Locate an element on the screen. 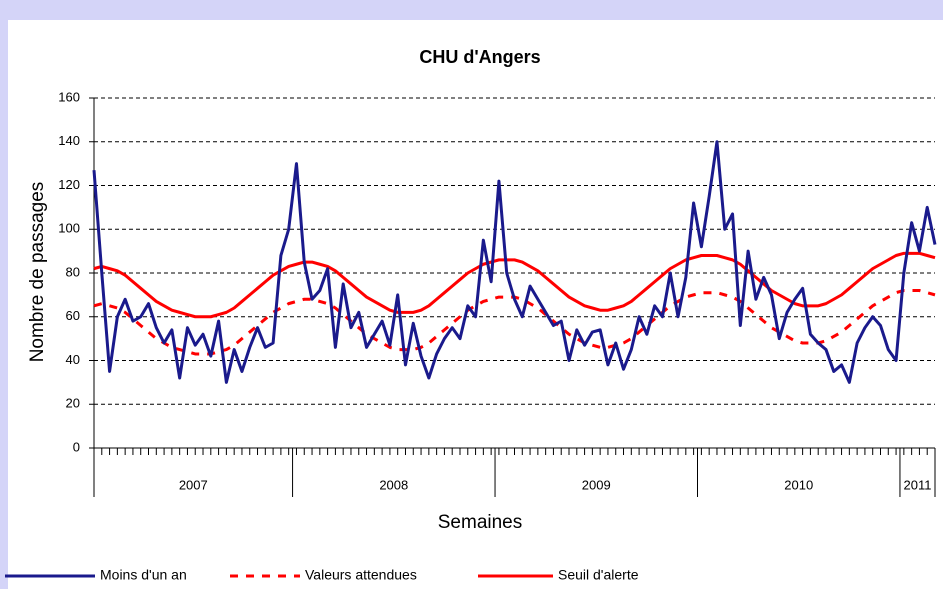 The width and height of the screenshot is (943, 589). legend-label: Moins d'un an is located at coordinates (143, 575).